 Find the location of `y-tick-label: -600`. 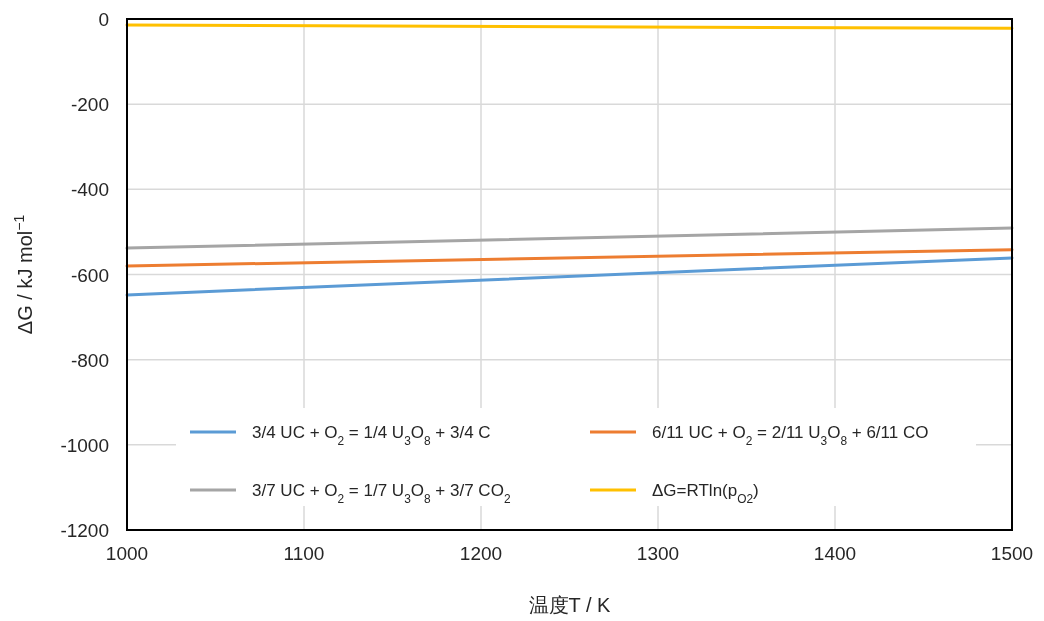

y-tick-label: -600 is located at coordinates (89, 275).